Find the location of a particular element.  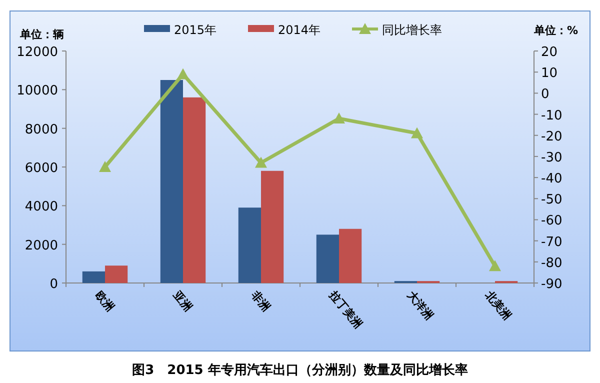

y2-tick-label: -60 is located at coordinates (551, 221).